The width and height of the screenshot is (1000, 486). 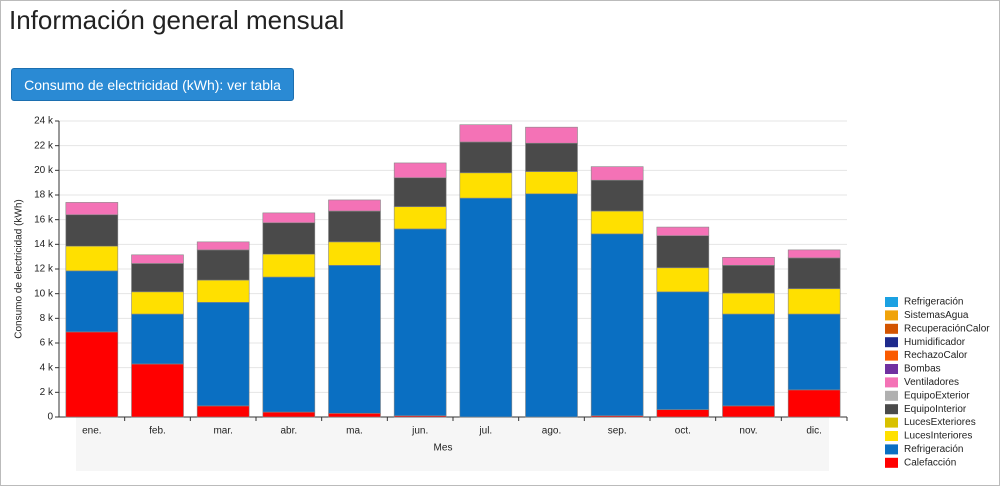 I want to click on x-tick-label: mar., so click(x=222, y=431).